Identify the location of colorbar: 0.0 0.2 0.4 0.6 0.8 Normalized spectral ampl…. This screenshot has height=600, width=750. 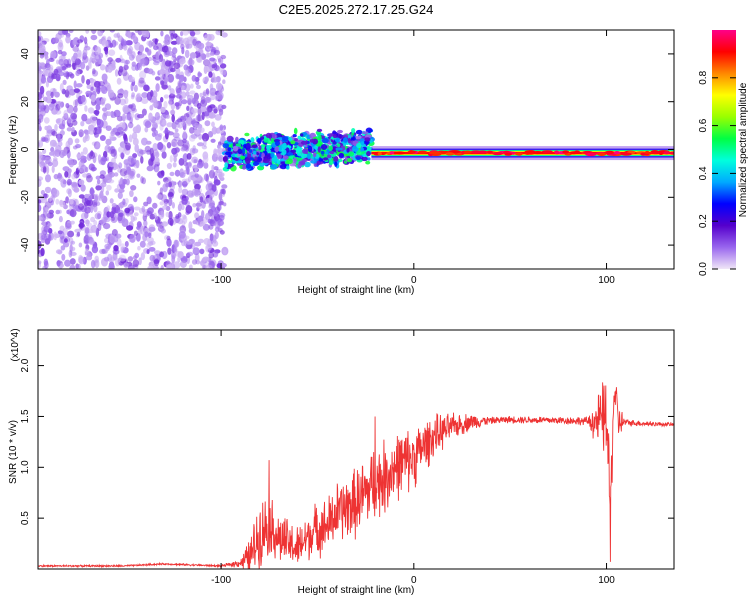
(723, 153).